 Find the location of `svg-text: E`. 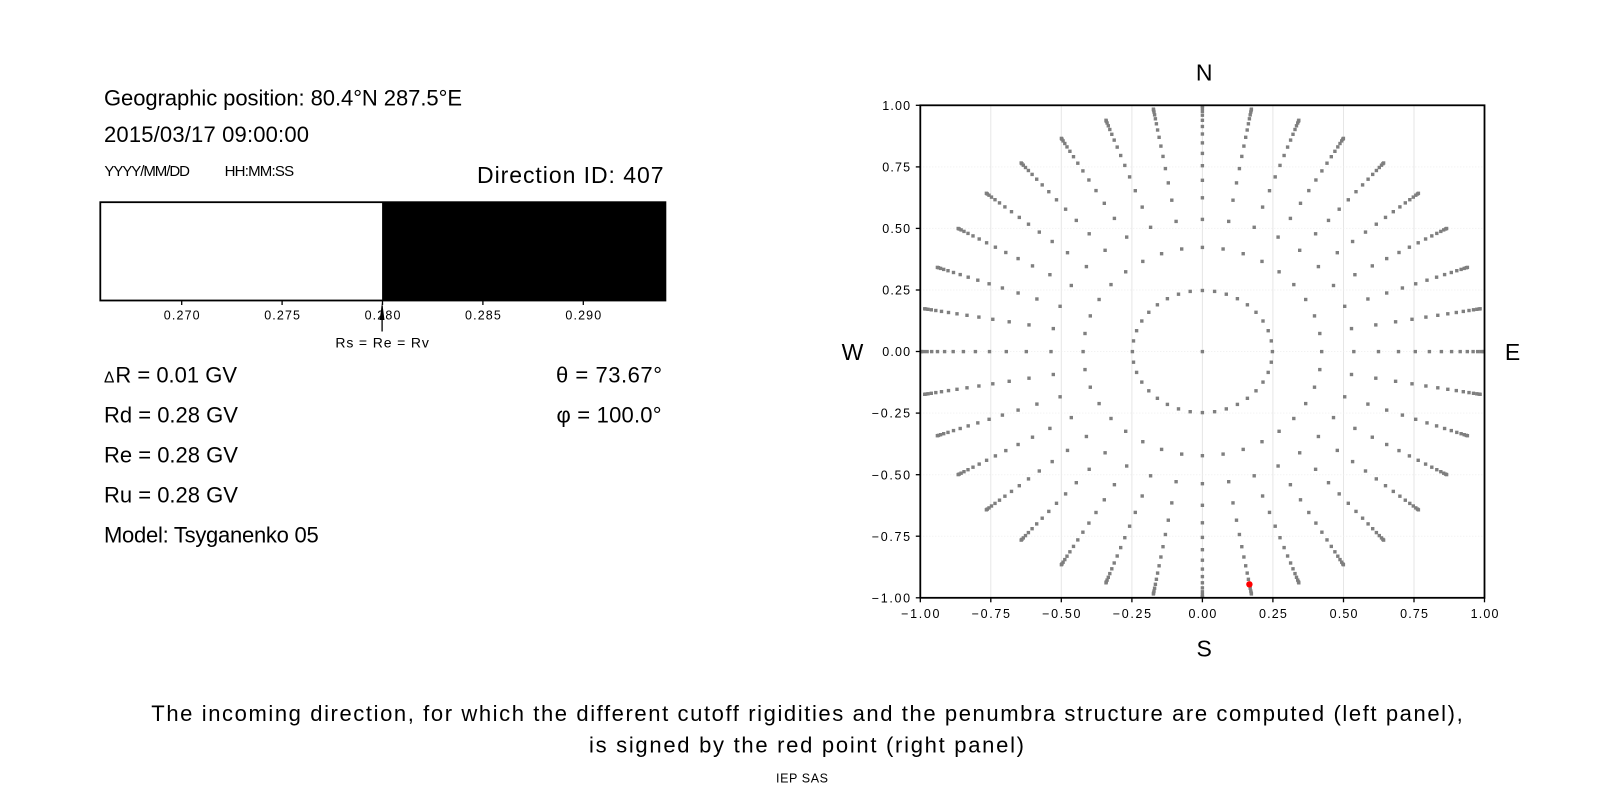

svg-text: E is located at coordinates (1512, 352).